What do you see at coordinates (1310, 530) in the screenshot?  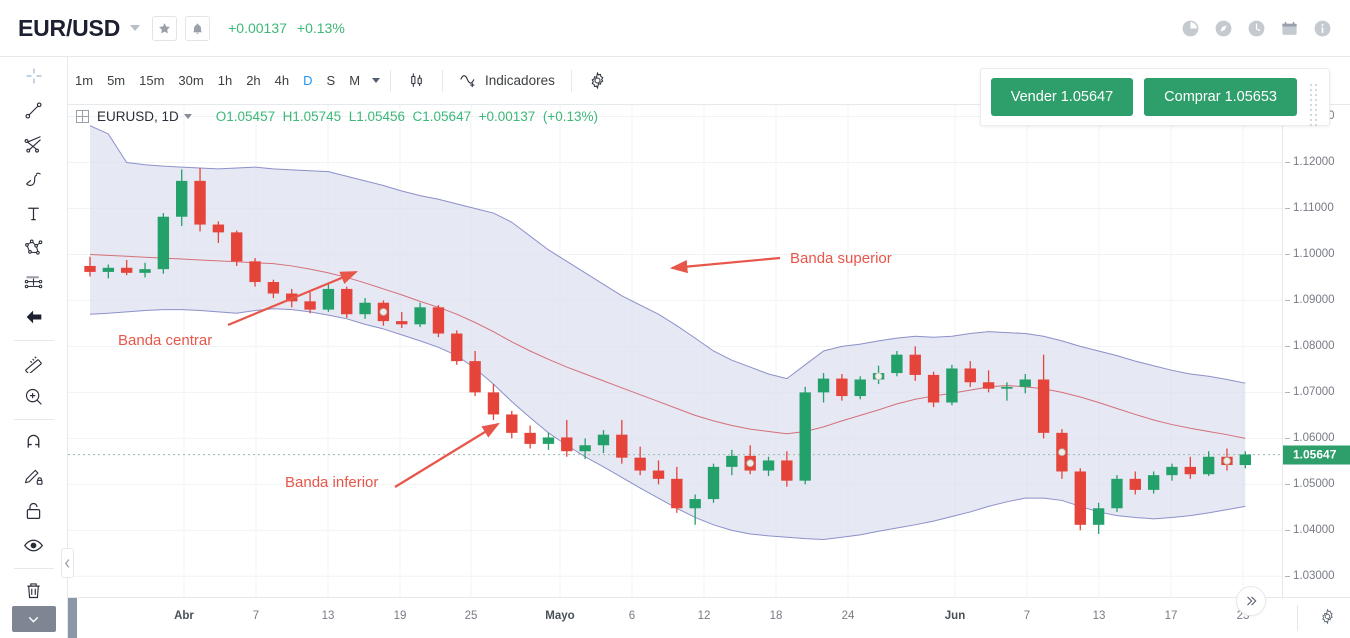 I see `price-axis-tick: 1.04000` at bounding box center [1310, 530].